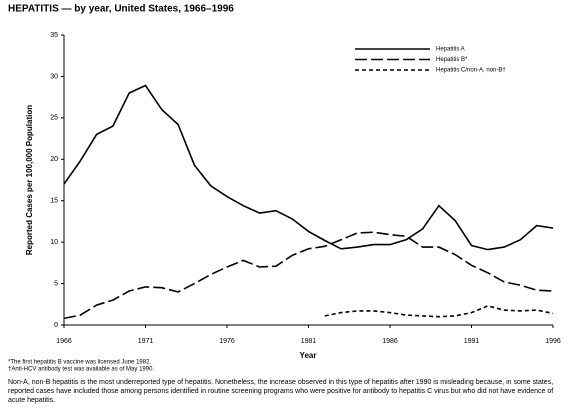 Image resolution: width=577 pixels, height=410 pixels. I want to click on x-tick-label: 1966, so click(64, 341).